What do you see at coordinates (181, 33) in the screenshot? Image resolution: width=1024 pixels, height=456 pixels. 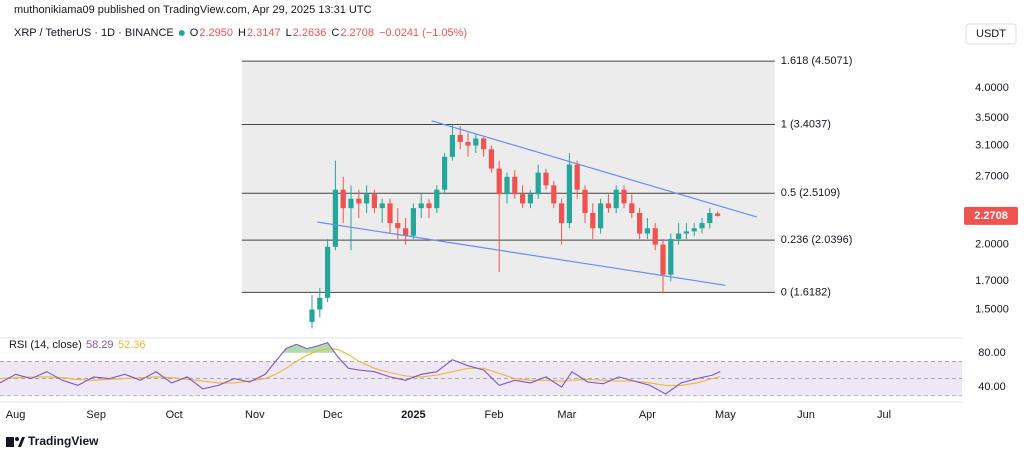 I see `status-dot` at bounding box center [181, 33].